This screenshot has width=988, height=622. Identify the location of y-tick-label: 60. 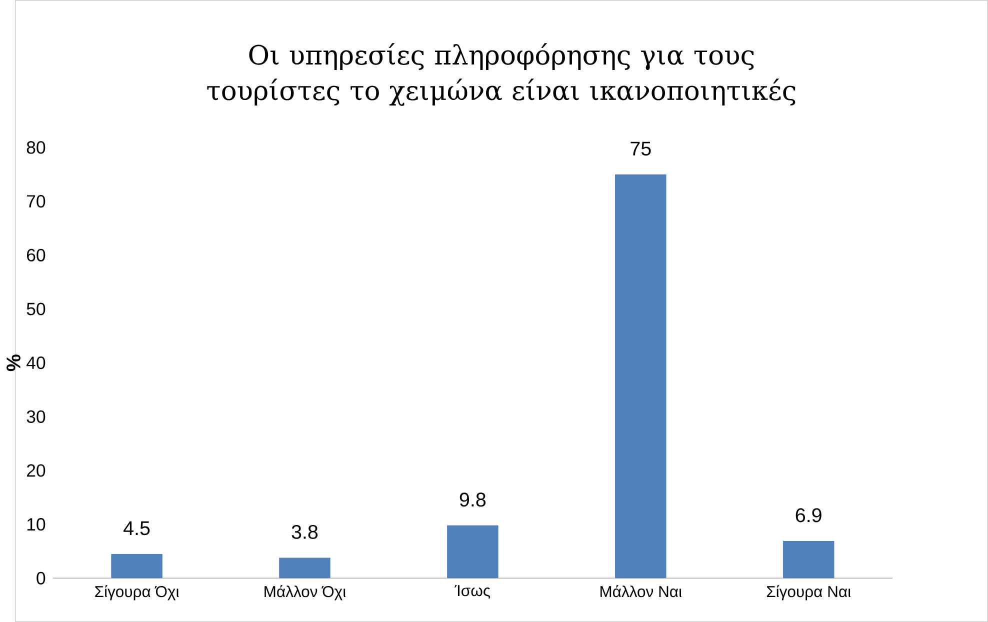
(36, 255).